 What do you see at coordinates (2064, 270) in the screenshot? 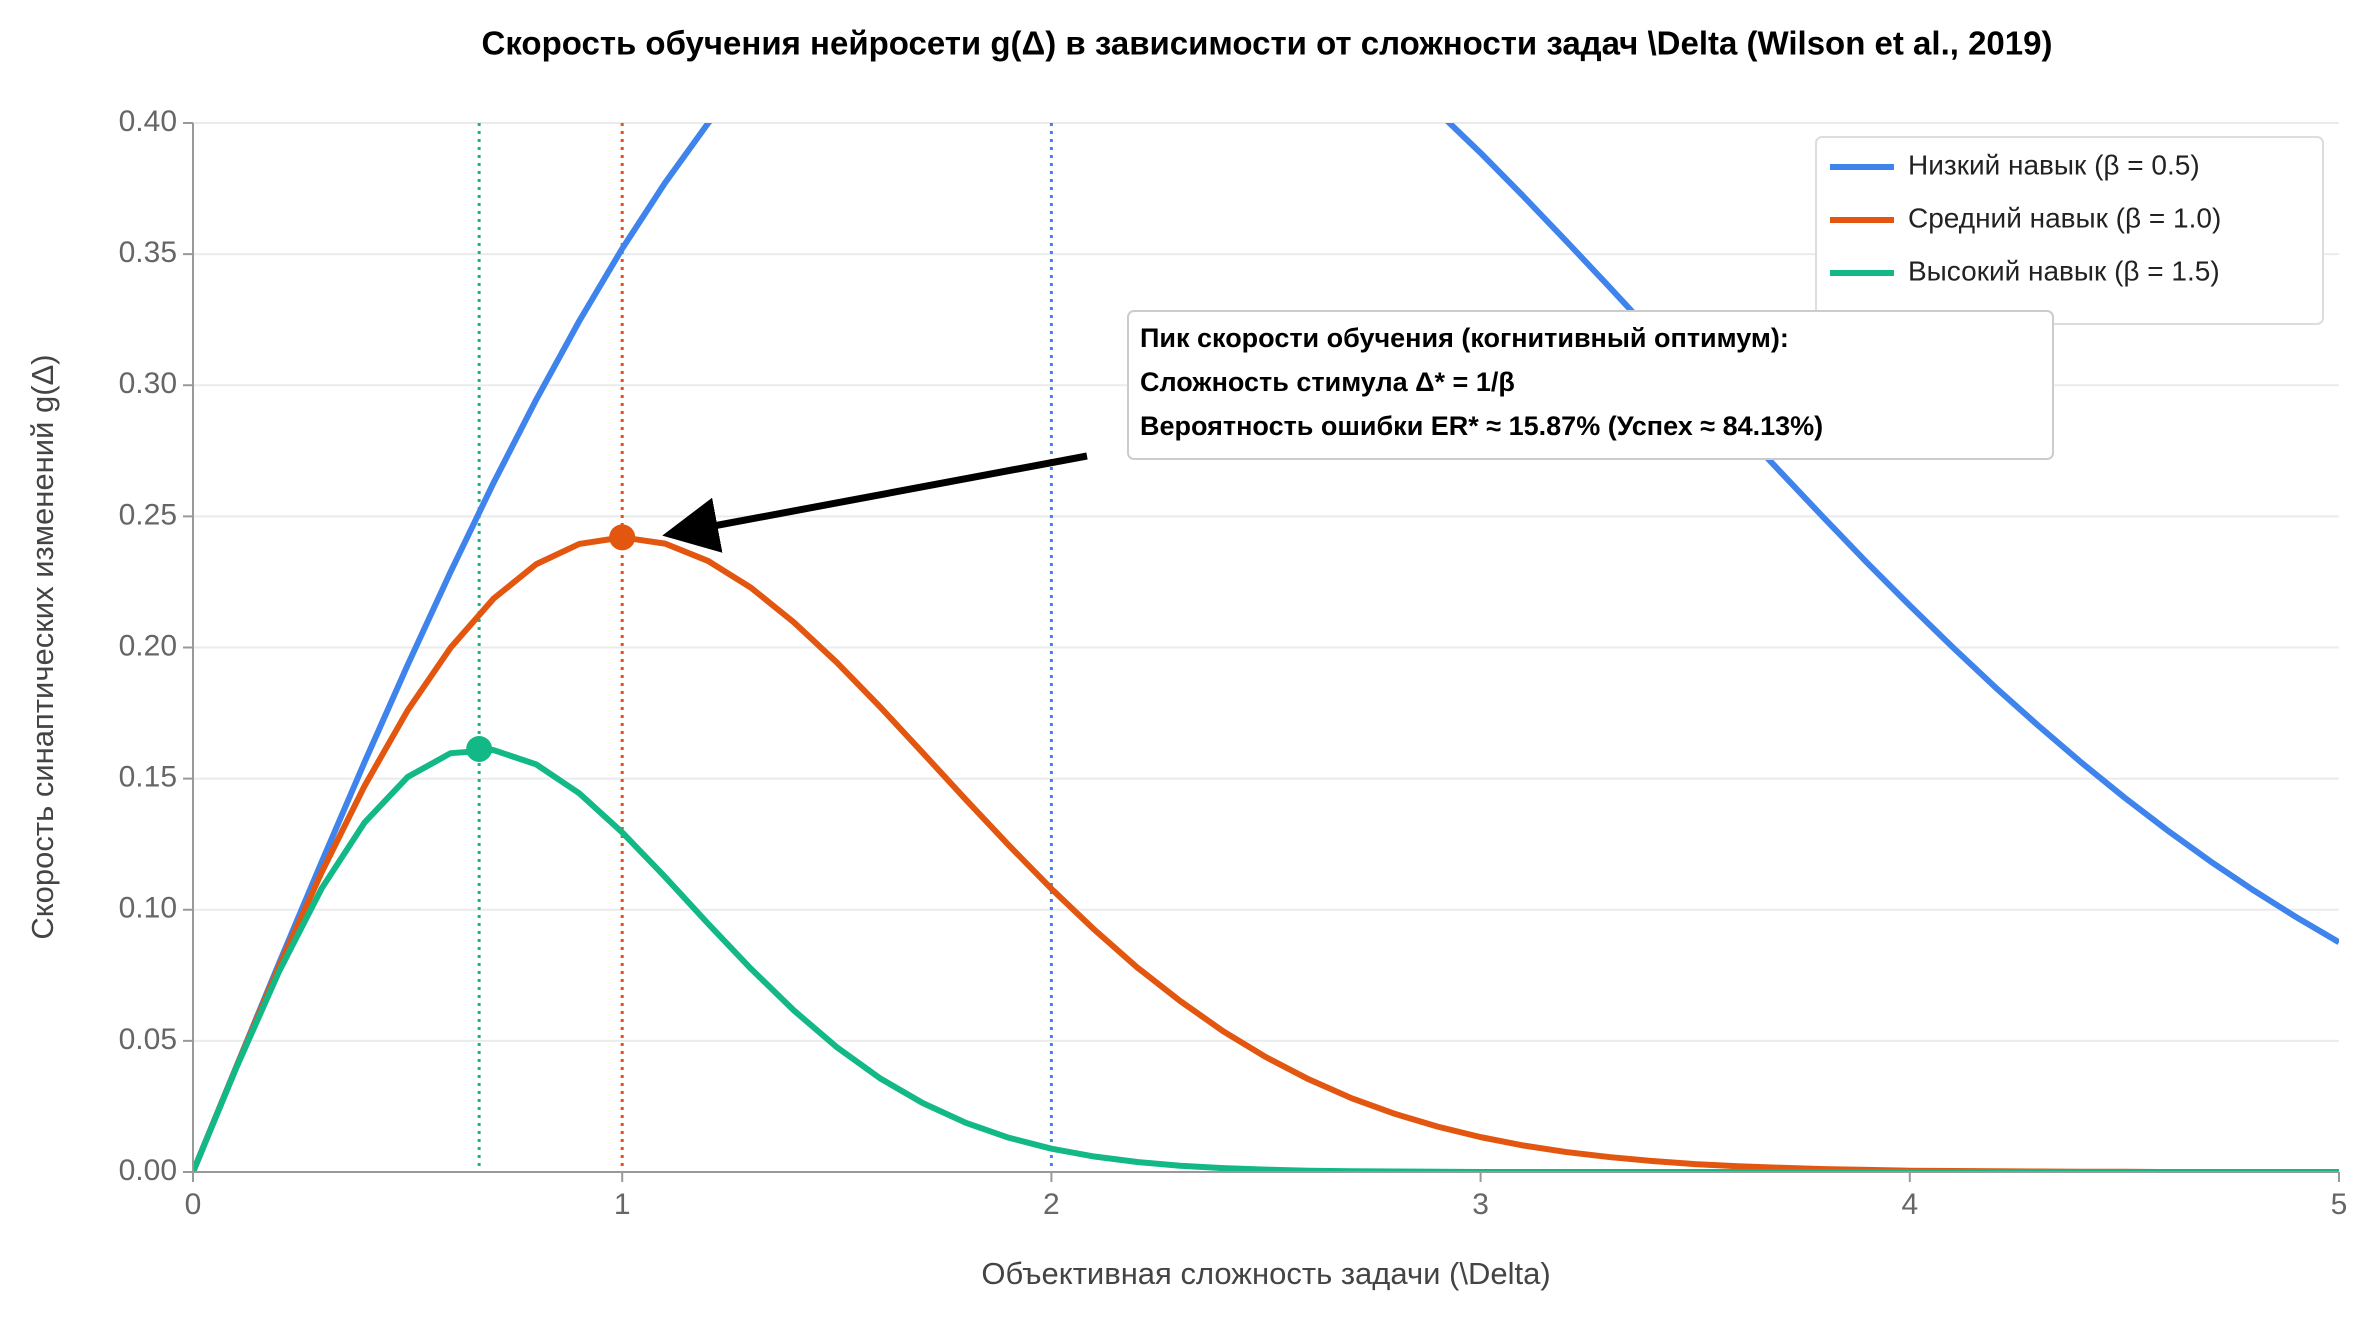
I see `legend-label: Высокий навык (β = 1.5)` at bounding box center [2064, 270].